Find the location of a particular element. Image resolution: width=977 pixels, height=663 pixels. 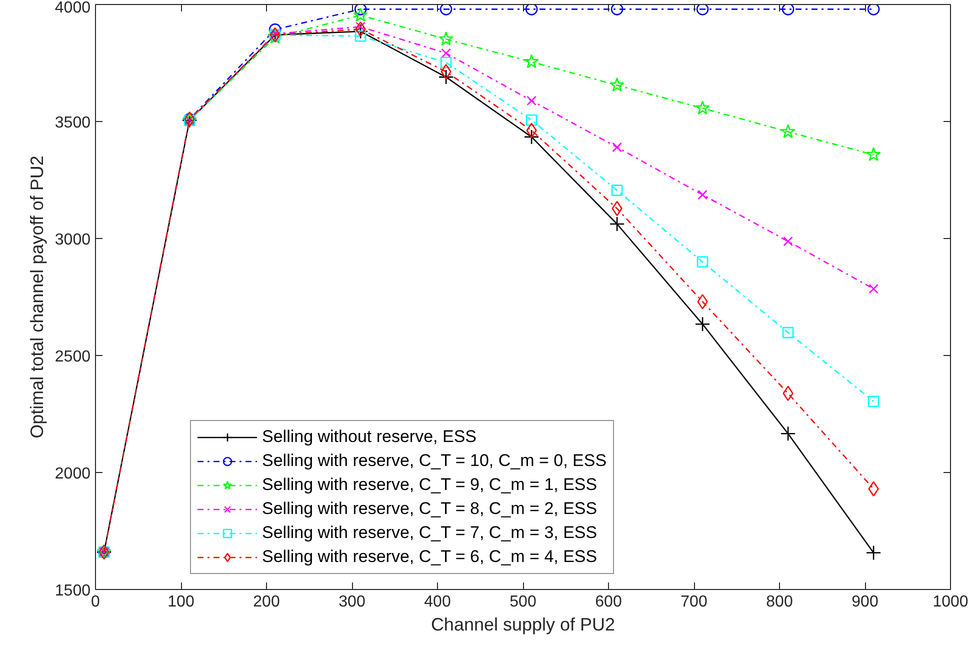

x-tick-label: 200 is located at coordinates (266, 602).